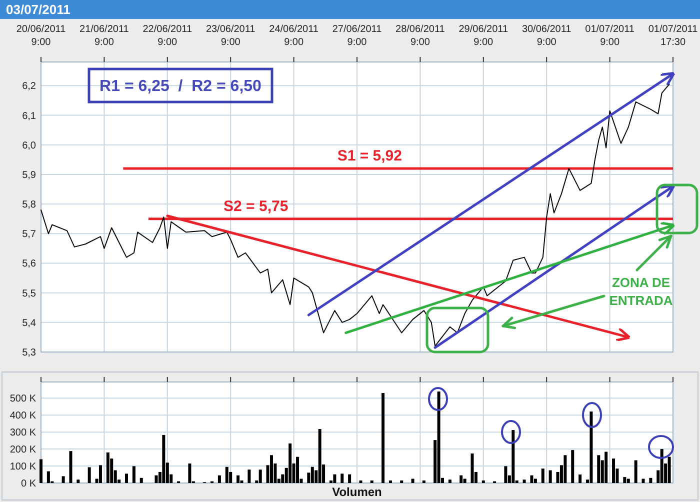  I want to click on y-tick-label: 5,9, so click(29, 175).